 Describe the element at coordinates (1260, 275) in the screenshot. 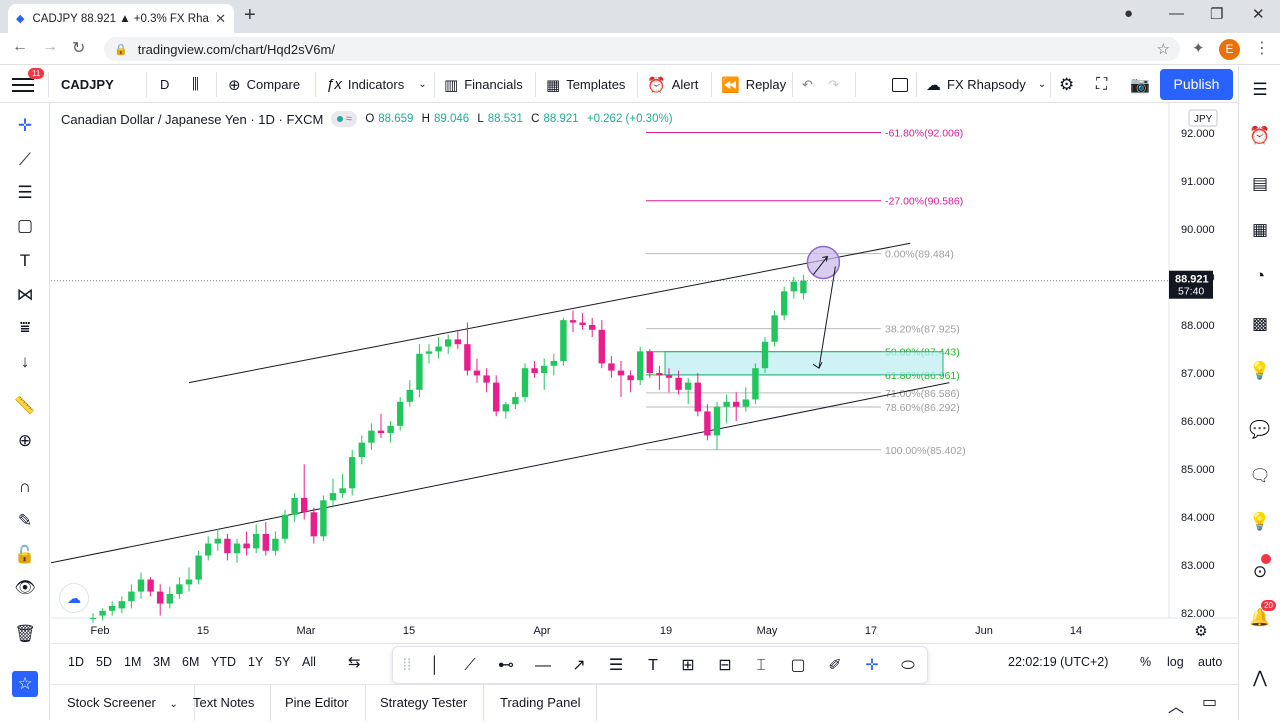

I see `calendar-clock-icon: ◔` at that location.